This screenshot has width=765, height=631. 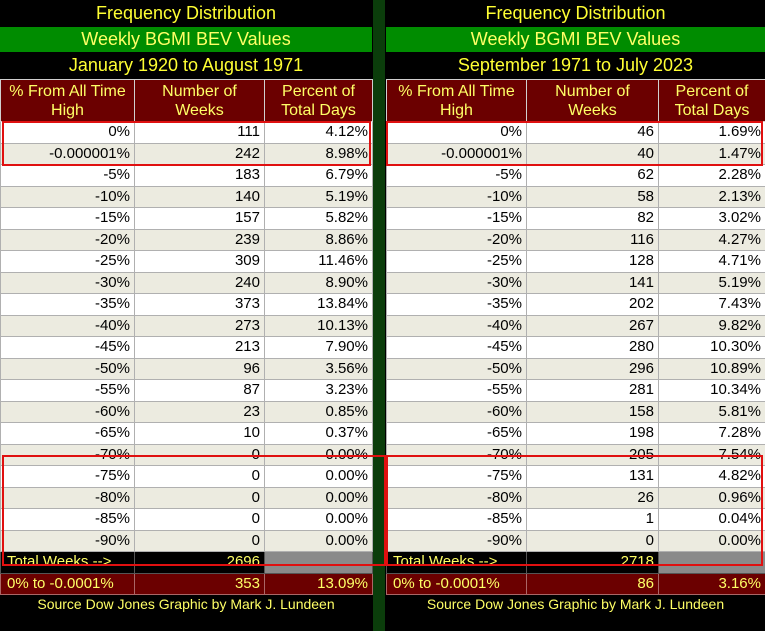 What do you see at coordinates (592, 540) in the screenshot?
I see `right-weeks-cell: 0` at bounding box center [592, 540].